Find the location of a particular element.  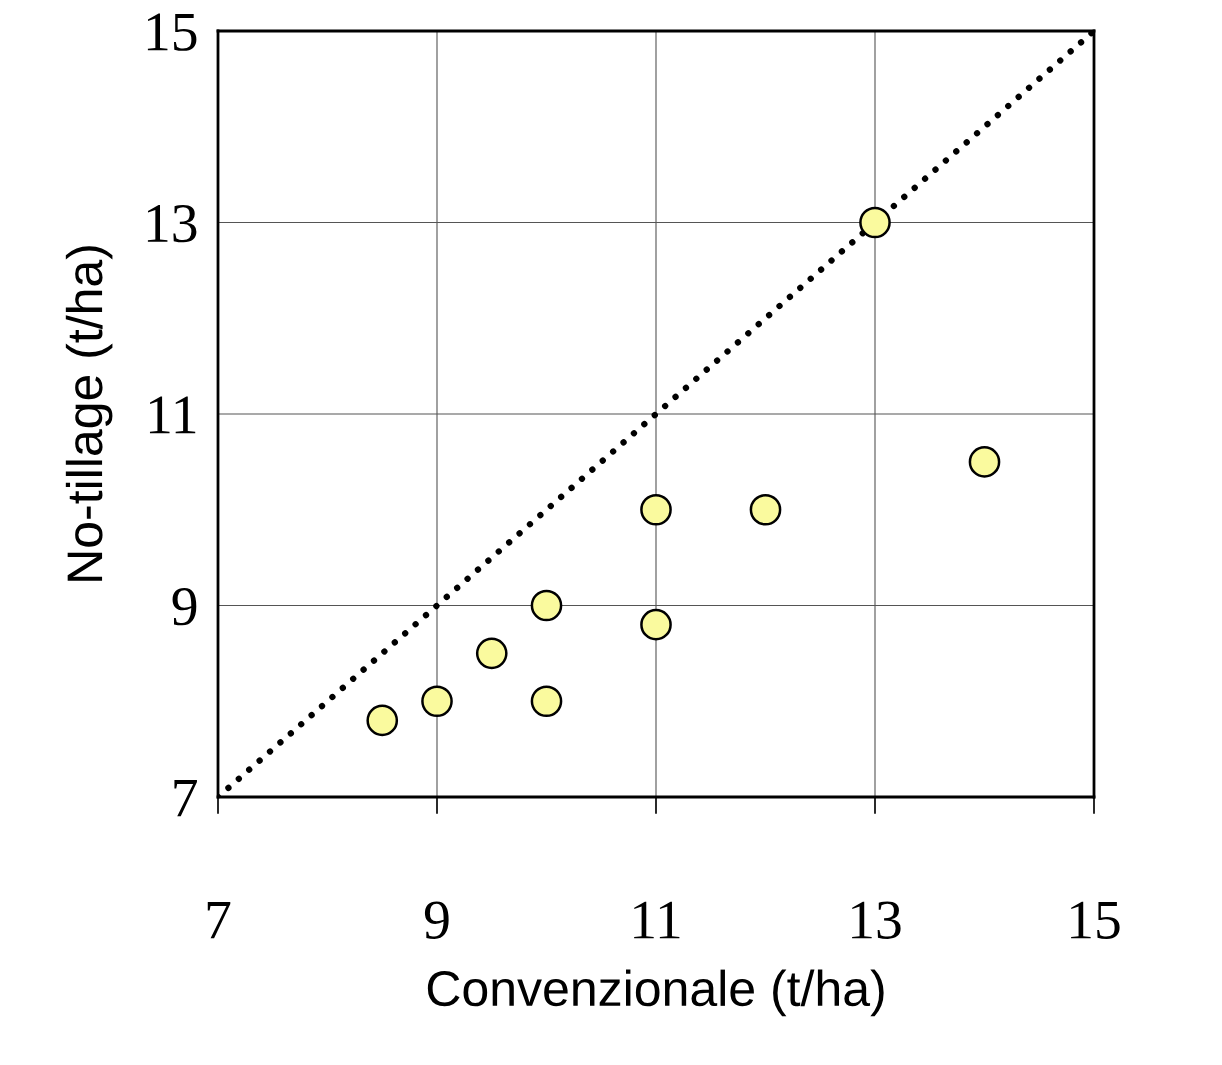

y-tick-label: 15 is located at coordinates (172, 32).